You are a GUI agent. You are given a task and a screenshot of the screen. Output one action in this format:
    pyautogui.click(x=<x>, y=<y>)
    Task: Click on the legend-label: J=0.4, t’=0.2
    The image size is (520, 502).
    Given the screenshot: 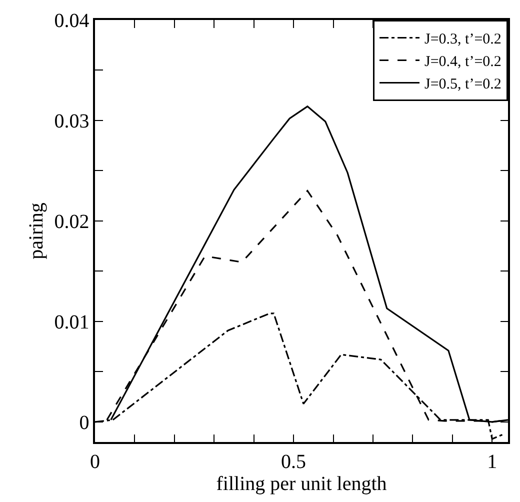 What is the action you would take?
    pyautogui.click(x=463, y=62)
    